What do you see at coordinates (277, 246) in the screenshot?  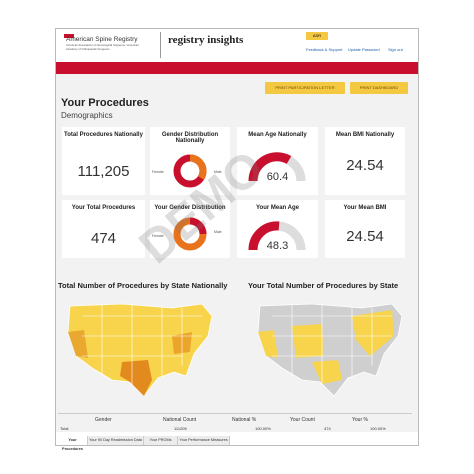 I see `card-value: 48.3` at bounding box center [277, 246].